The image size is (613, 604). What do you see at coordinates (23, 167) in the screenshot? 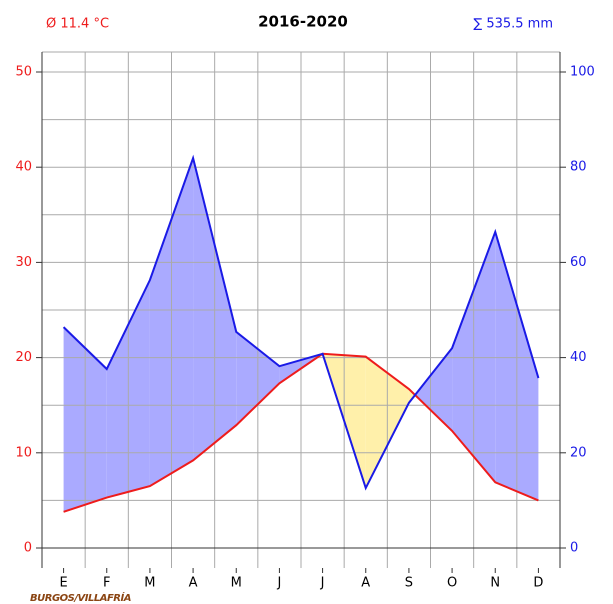
I see `y-tick-label: 40` at bounding box center [23, 167].